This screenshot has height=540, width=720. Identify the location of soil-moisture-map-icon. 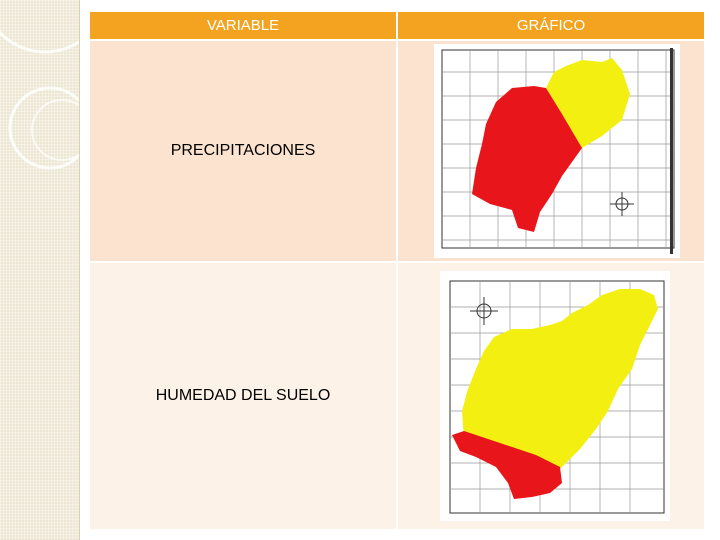
(555, 396).